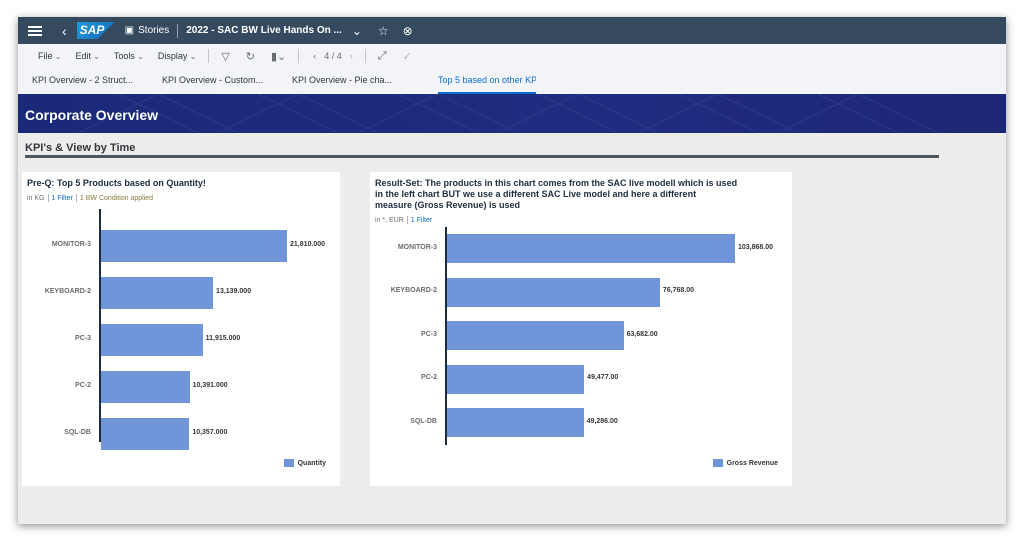 The height and width of the screenshot is (541, 1024). I want to click on menu-edit: Edit, so click(87, 56).